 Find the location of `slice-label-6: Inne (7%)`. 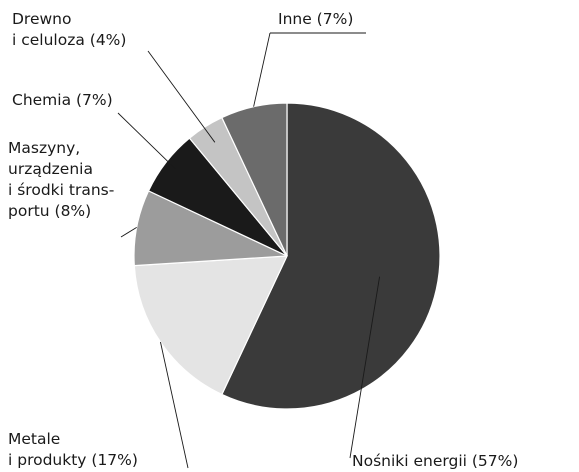

slice-label-6: Inne (7%) is located at coordinates (315, 19).